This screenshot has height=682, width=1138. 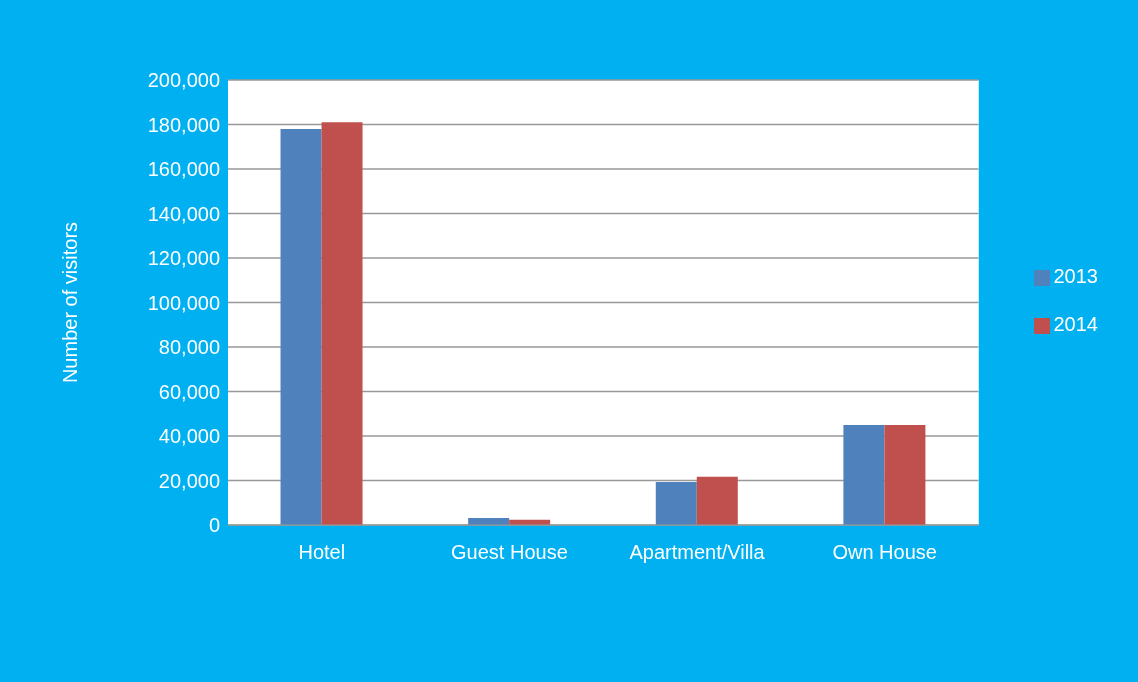 I want to click on legend-label: 2014, so click(x=1075, y=324).